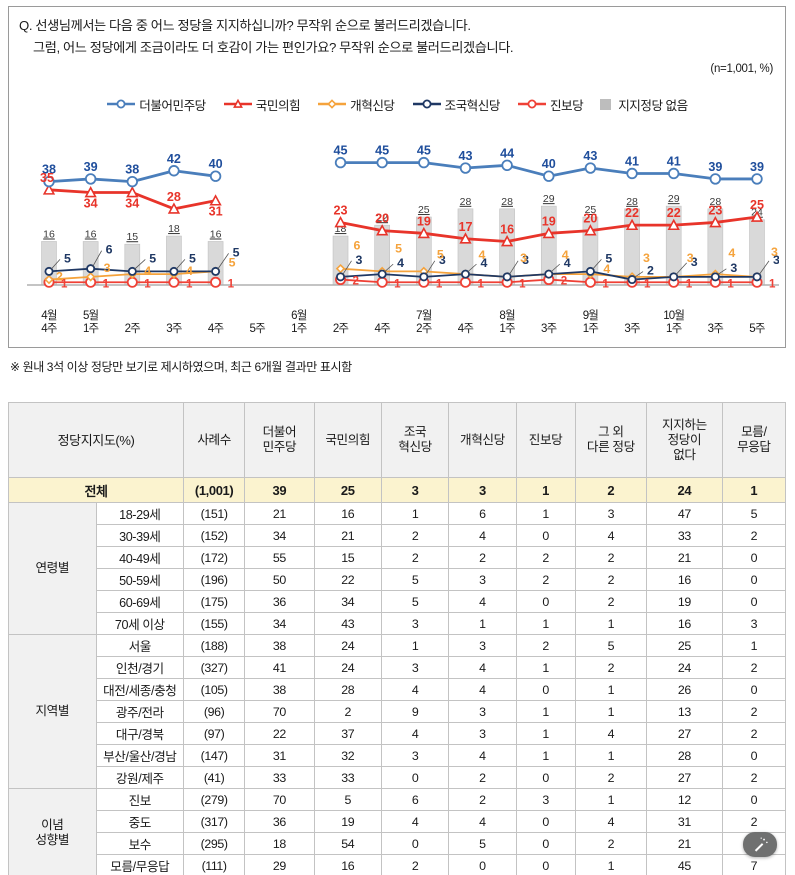 This screenshot has width=795, height=875. What do you see at coordinates (341, 316) in the screenshot?
I see `x-tick-month` at bounding box center [341, 316].